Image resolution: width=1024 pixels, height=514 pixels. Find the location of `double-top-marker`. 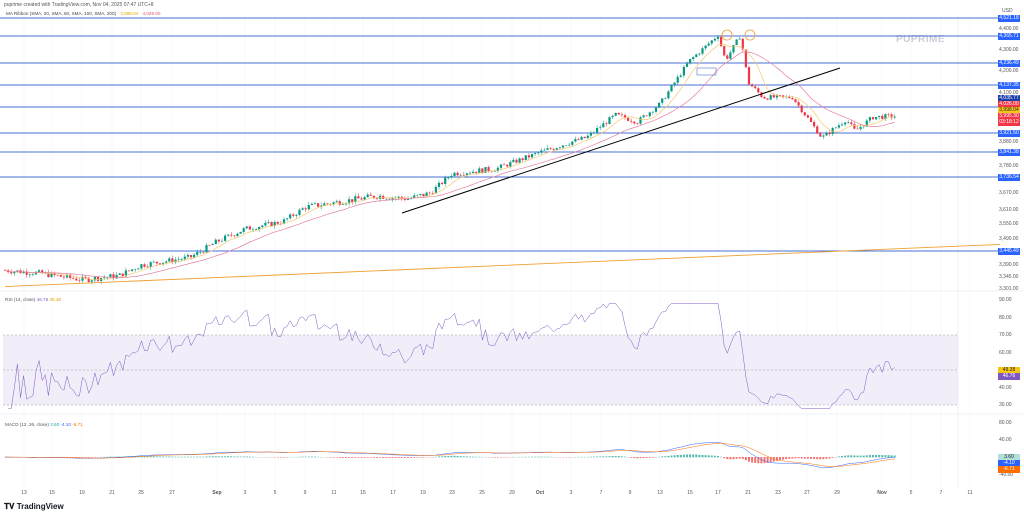

double-top-marker is located at coordinates (727, 35).